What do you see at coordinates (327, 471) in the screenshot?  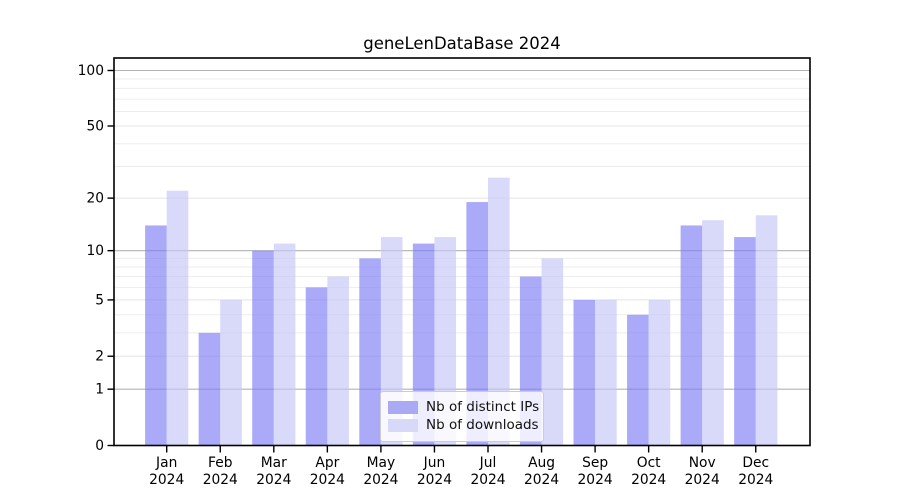 I see `x-tick-label: Apr 2024` at bounding box center [327, 471].